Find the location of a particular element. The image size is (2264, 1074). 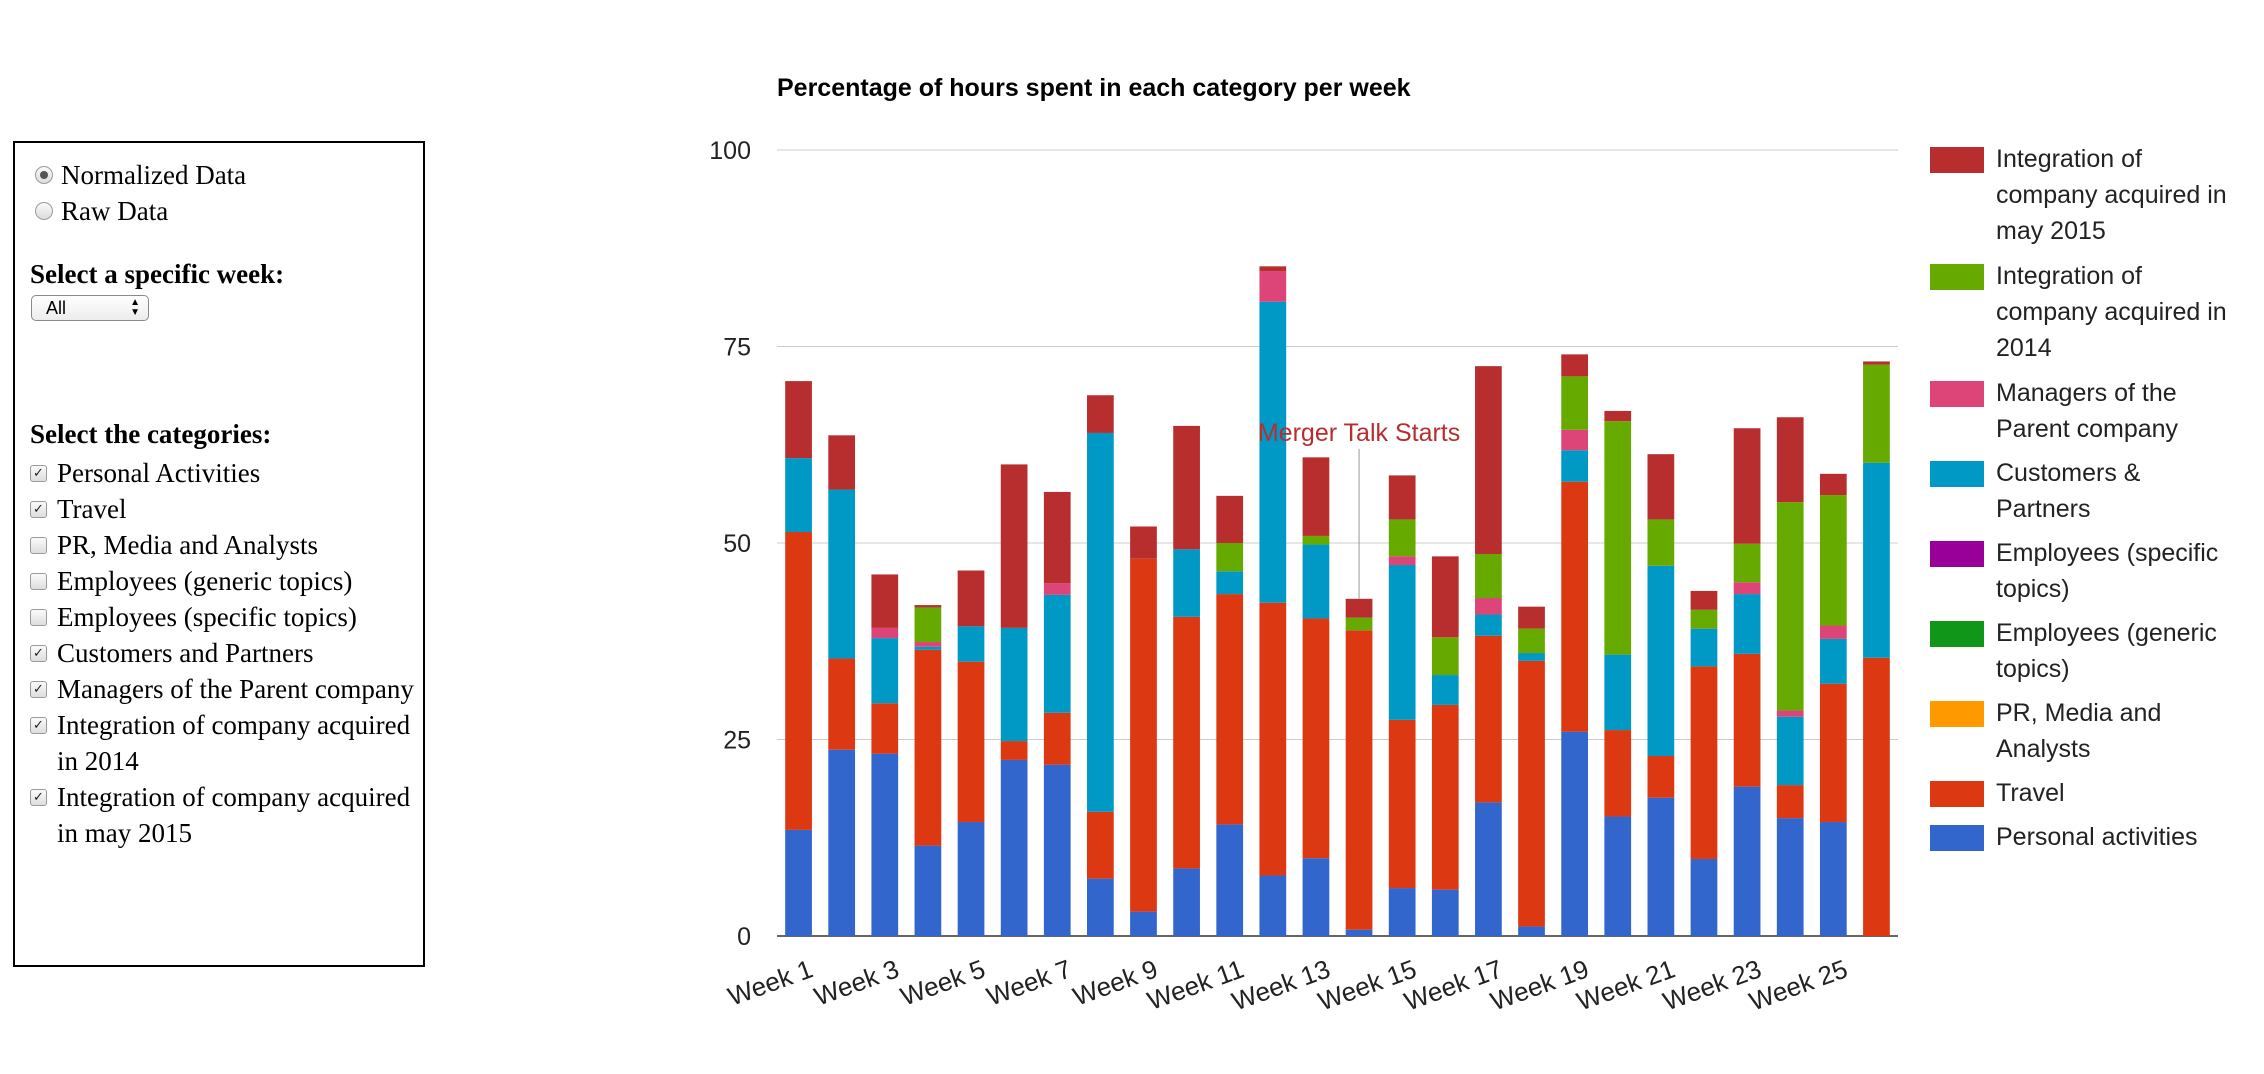

legend-item: Customers & Partners is located at coordinates (2083, 493).